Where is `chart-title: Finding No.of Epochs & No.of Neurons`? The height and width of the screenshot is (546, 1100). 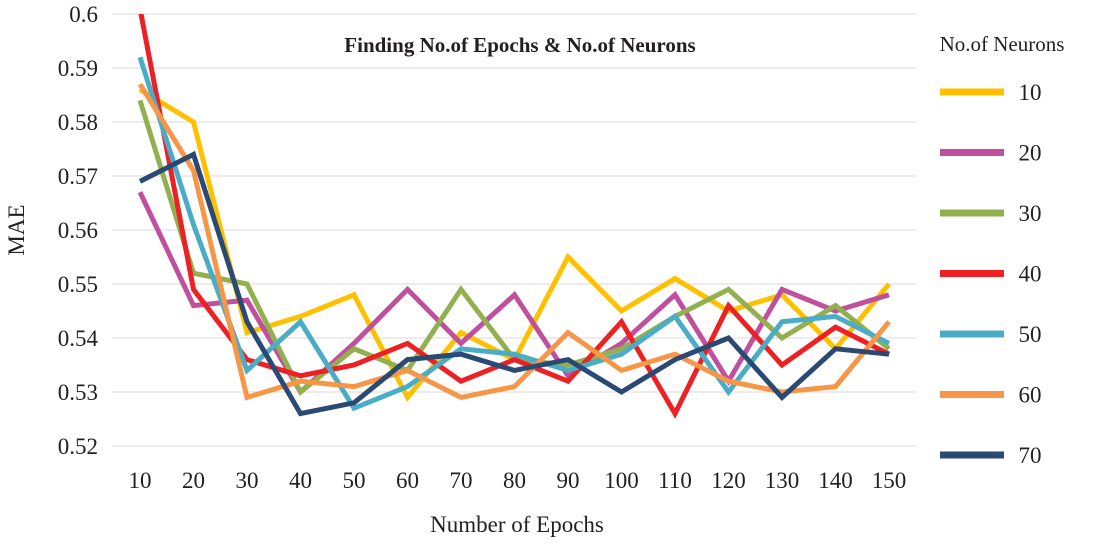
chart-title: Finding No.of Epochs & No.of Neurons is located at coordinates (519, 45).